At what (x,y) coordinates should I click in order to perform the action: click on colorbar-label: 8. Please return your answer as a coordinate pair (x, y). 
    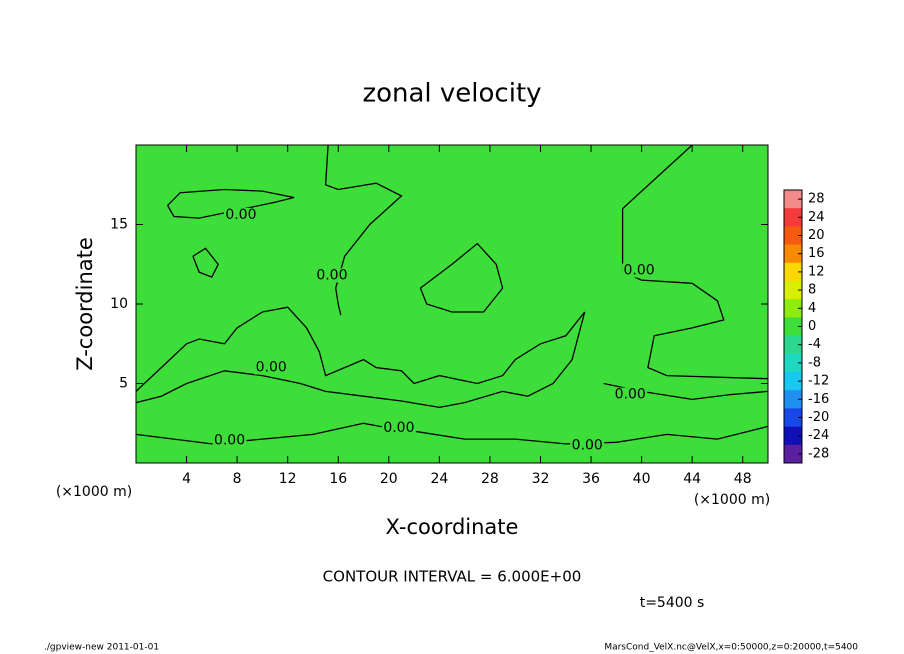
    Looking at the image, I should click on (812, 290).